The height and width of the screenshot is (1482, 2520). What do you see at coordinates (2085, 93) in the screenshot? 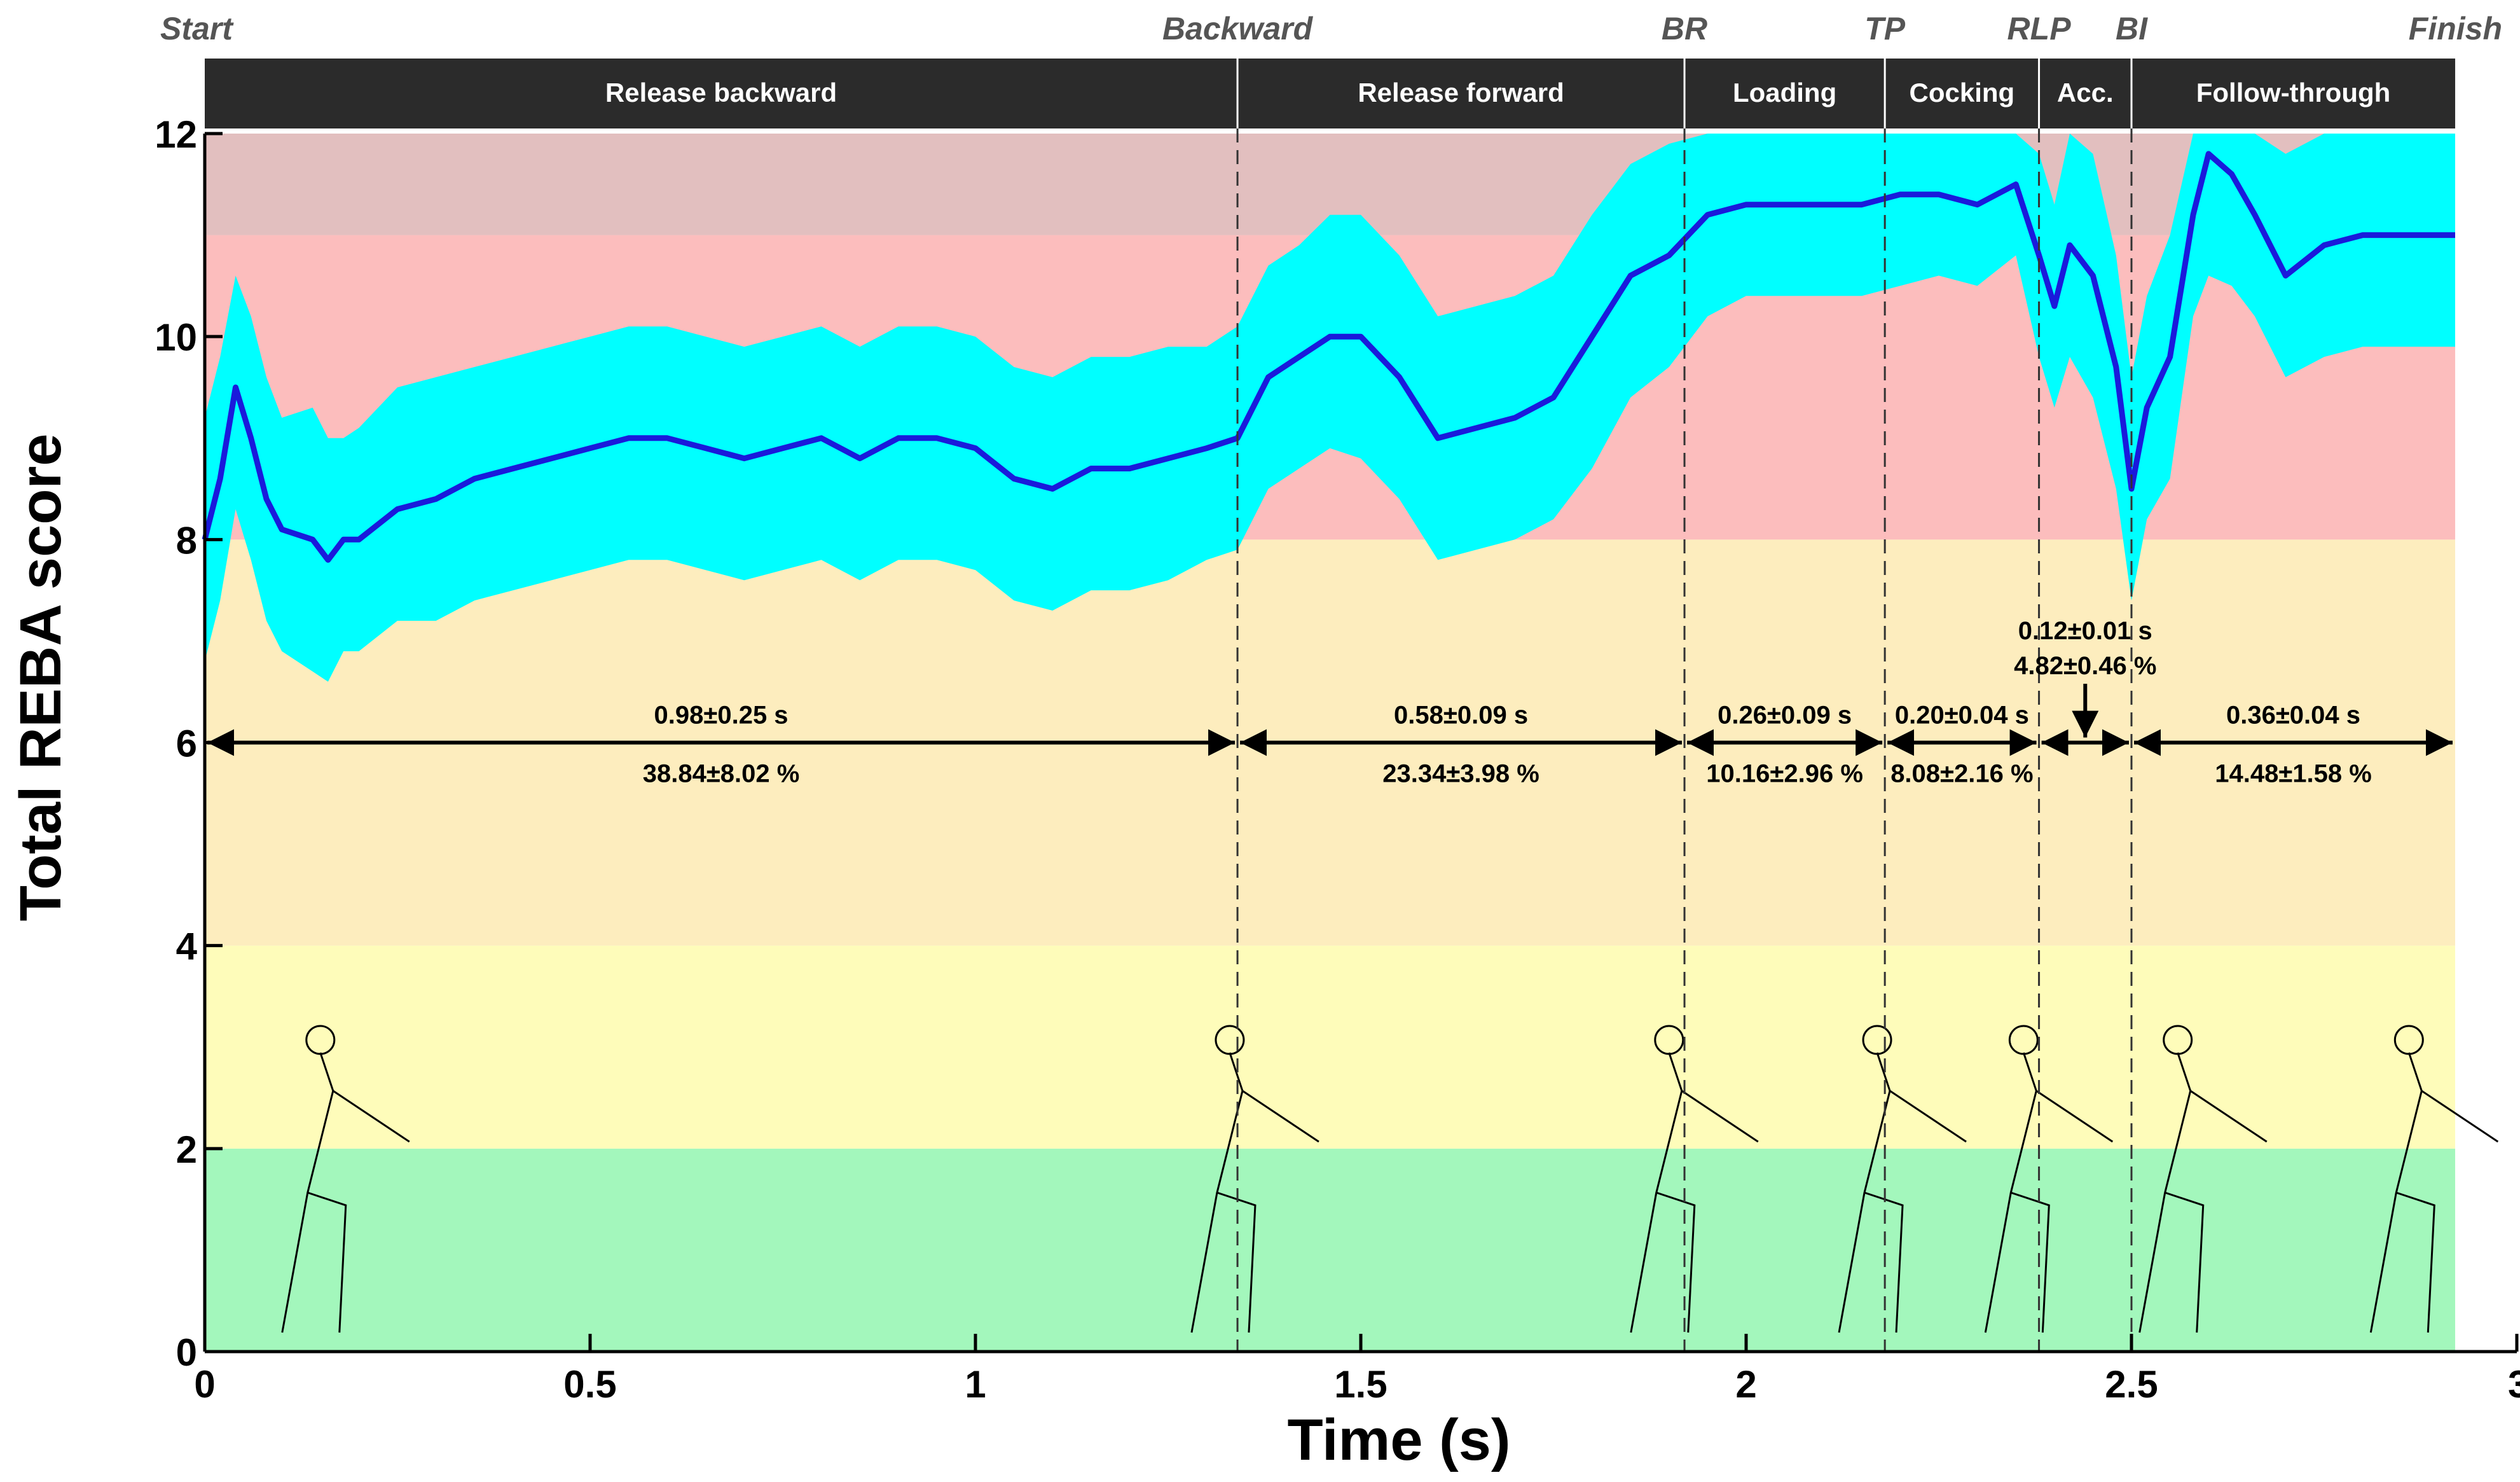
I see `phase-label-4: Acc.` at bounding box center [2085, 93].